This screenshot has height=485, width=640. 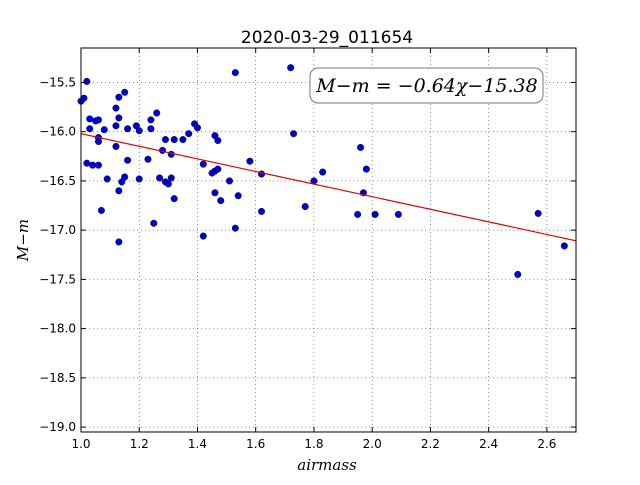 I want to click on chart-title: 2020-03-29_011654, so click(x=327, y=38).